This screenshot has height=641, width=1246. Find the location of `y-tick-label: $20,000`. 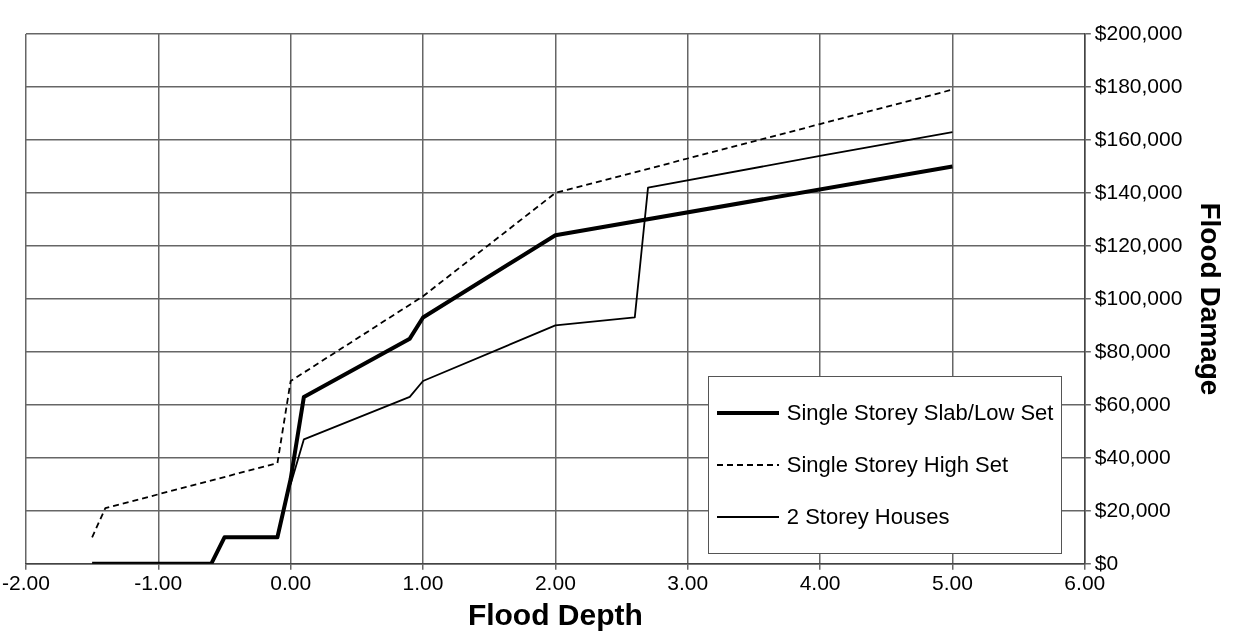

y-tick-label: $20,000 is located at coordinates (1132, 509).